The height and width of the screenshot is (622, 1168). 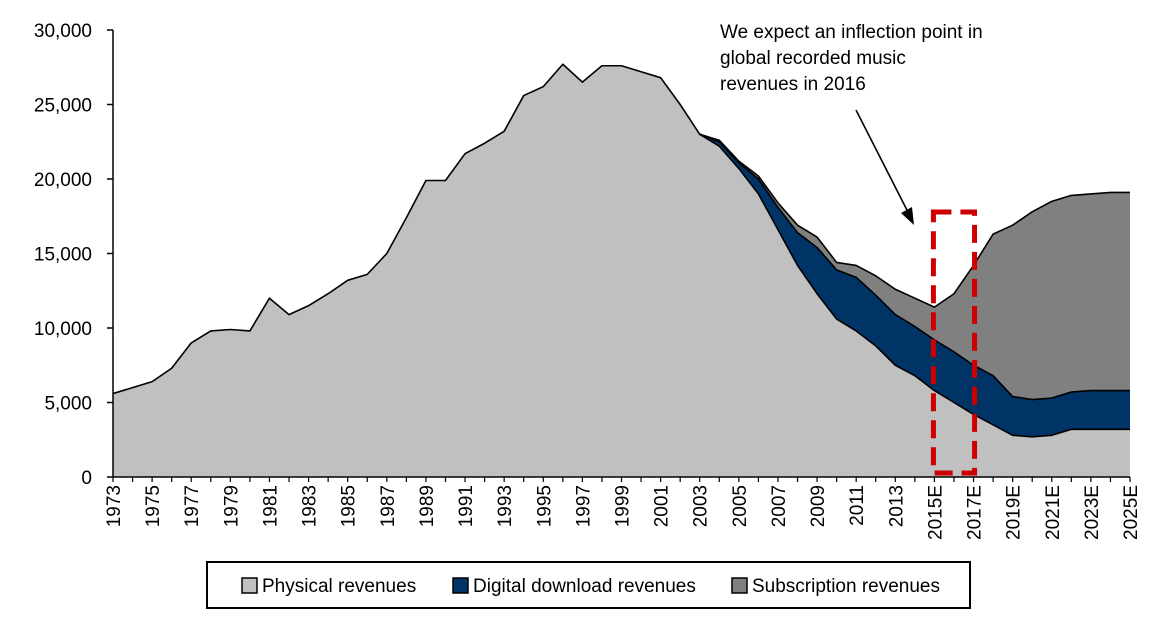 I want to click on y-tick-label: 0, so click(x=86, y=478).